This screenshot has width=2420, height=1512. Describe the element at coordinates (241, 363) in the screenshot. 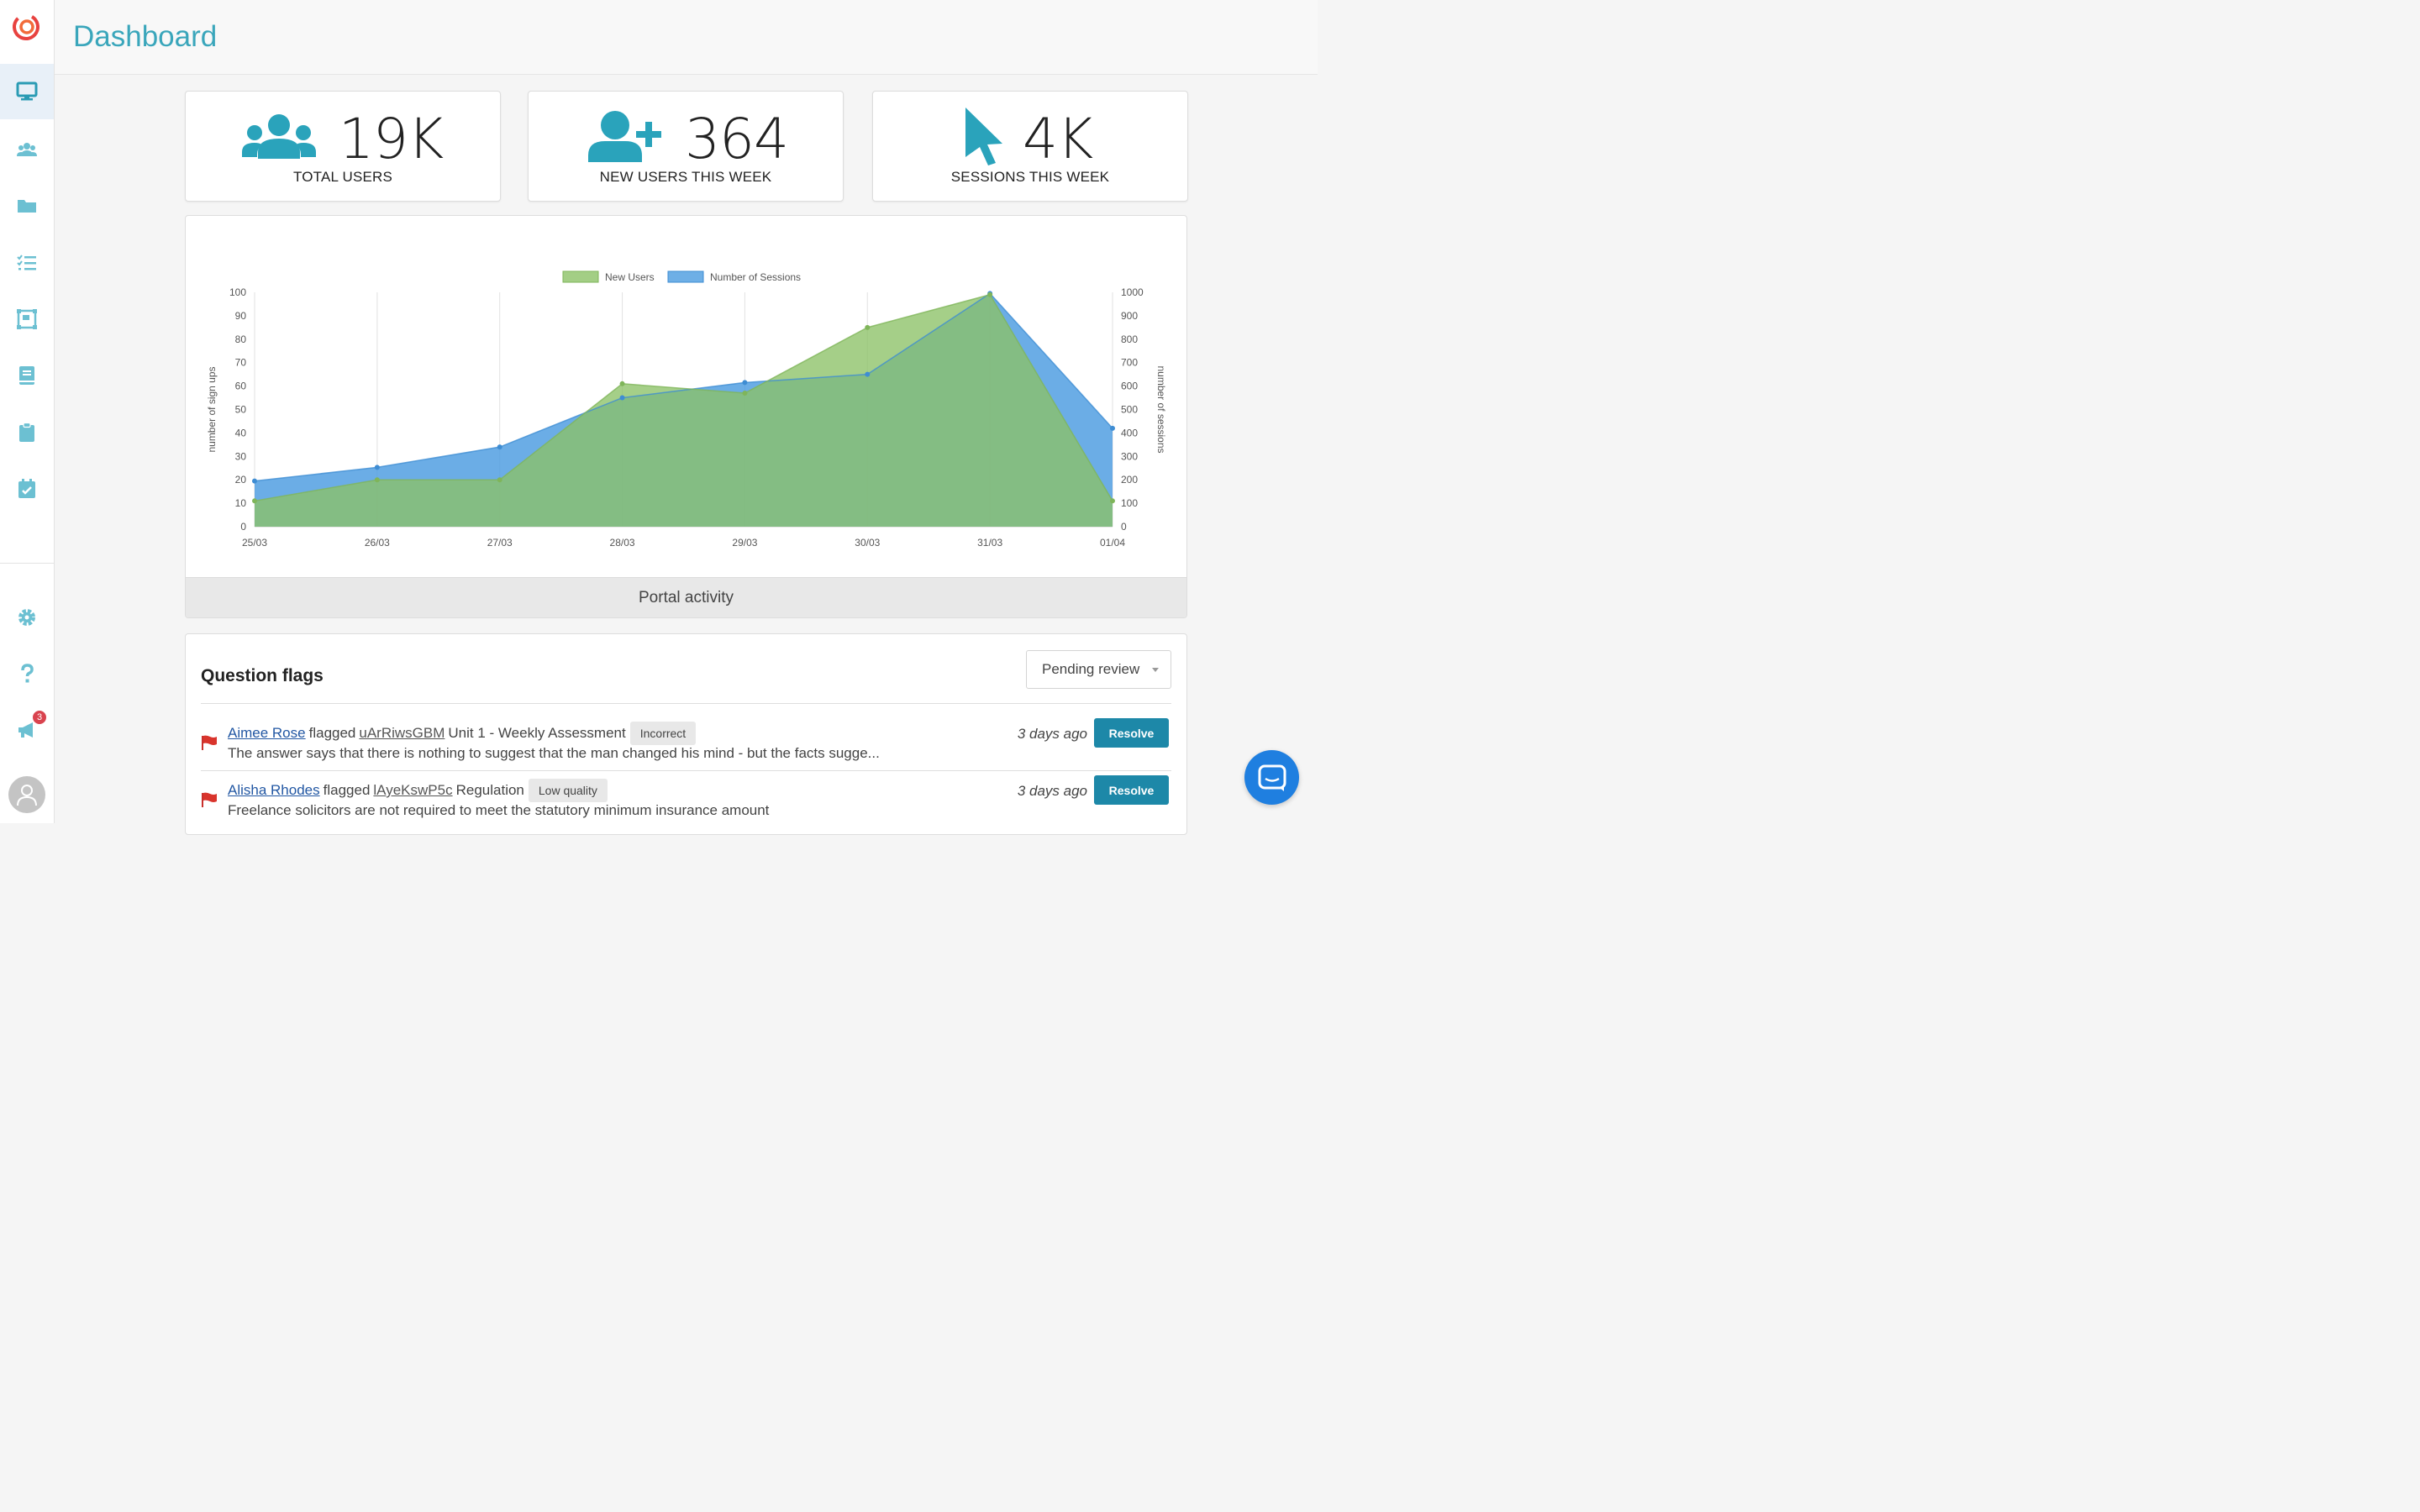

I see `y-tick-label: 70` at that location.